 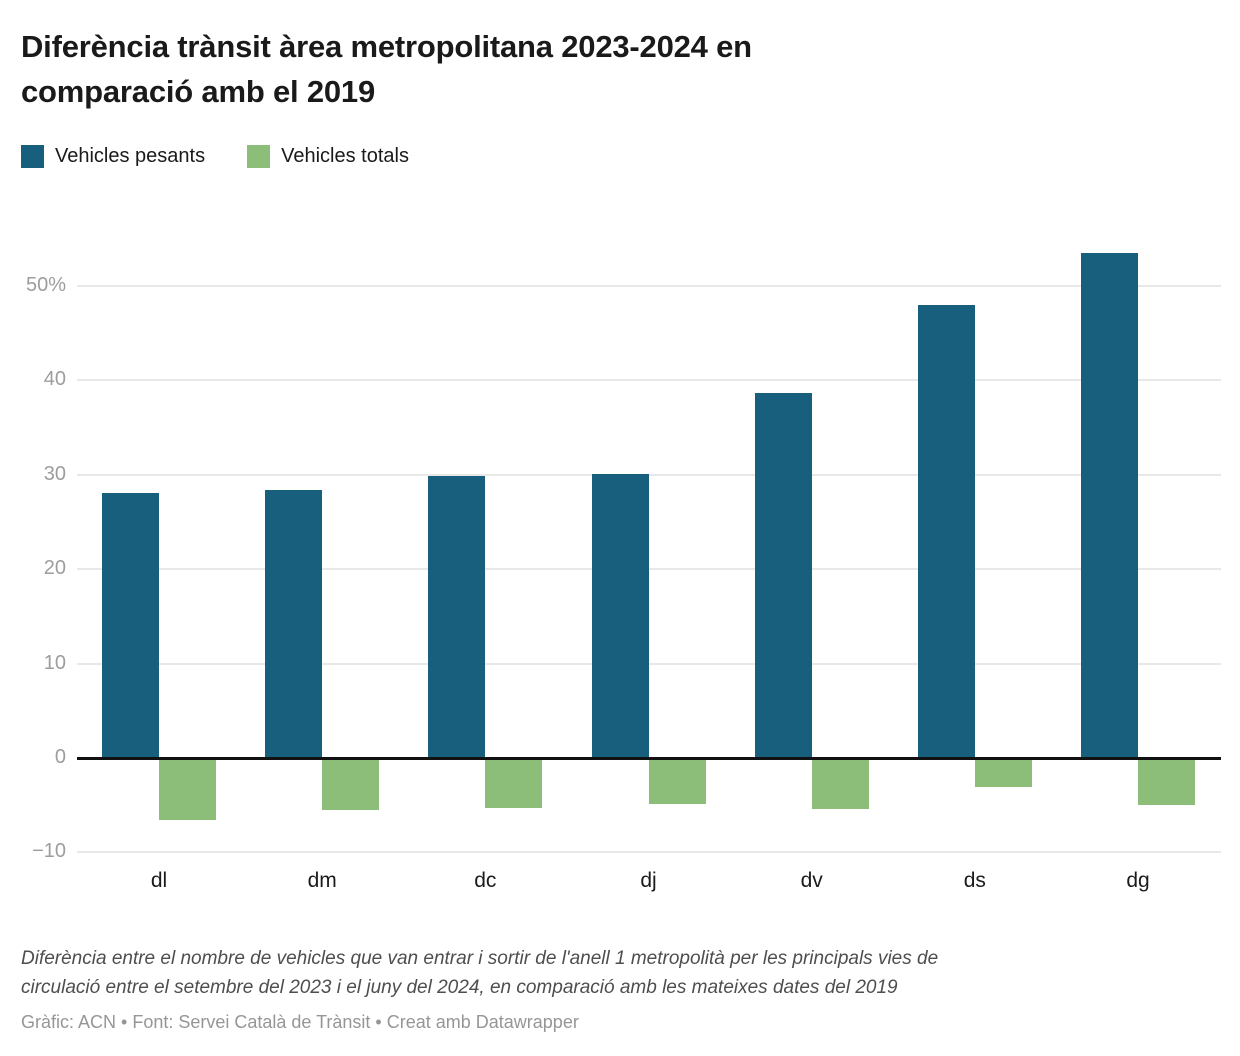 What do you see at coordinates (457, 616) in the screenshot?
I see `bar-vehicles-pesants-dc` at bounding box center [457, 616].